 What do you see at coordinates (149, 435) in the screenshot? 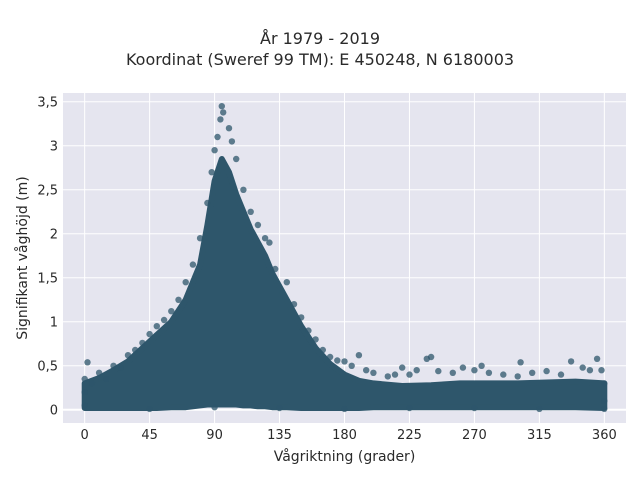
I see `x-tick-label: 45` at bounding box center [149, 435].